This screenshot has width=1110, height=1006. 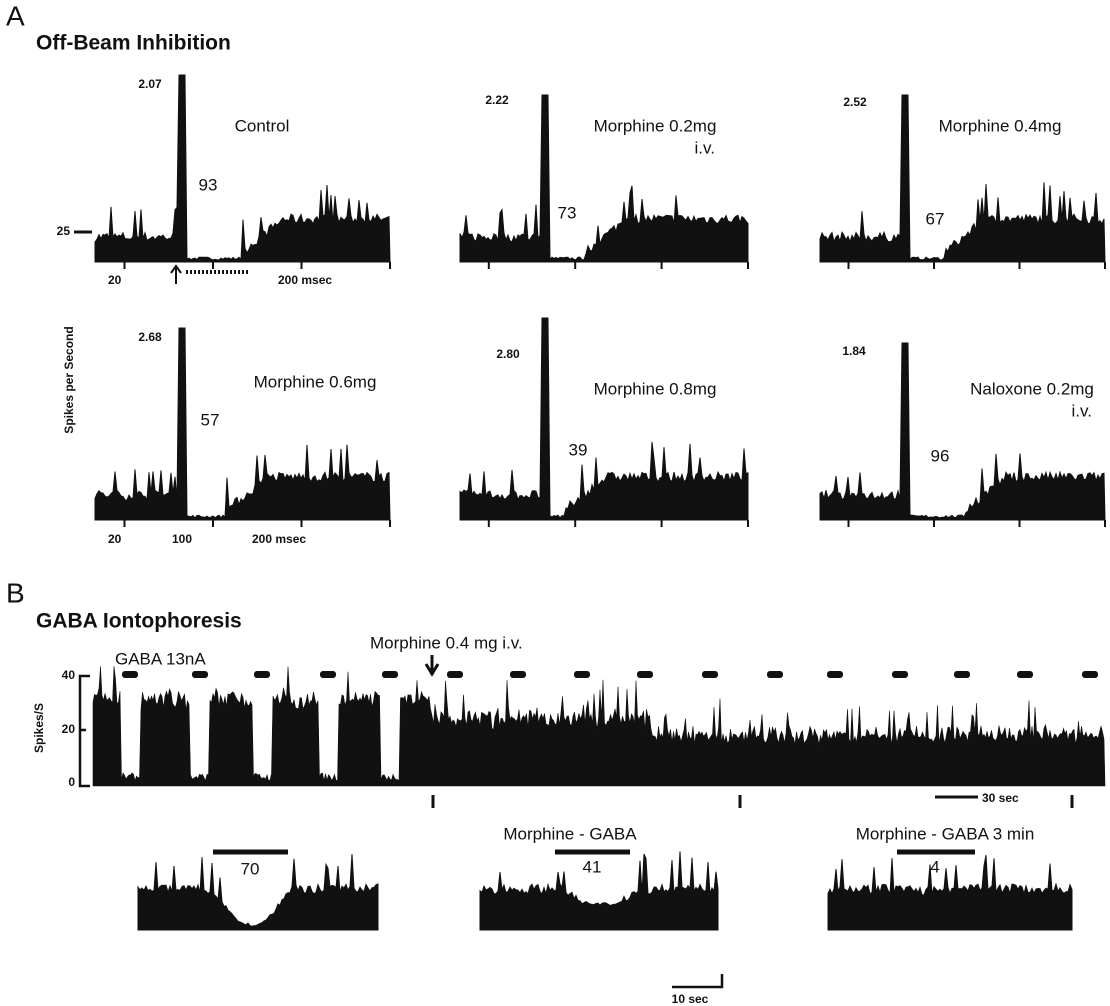 What do you see at coordinates (945, 833) in the screenshot?
I see `inset-label: Morphine - GABA 3 min` at bounding box center [945, 833].